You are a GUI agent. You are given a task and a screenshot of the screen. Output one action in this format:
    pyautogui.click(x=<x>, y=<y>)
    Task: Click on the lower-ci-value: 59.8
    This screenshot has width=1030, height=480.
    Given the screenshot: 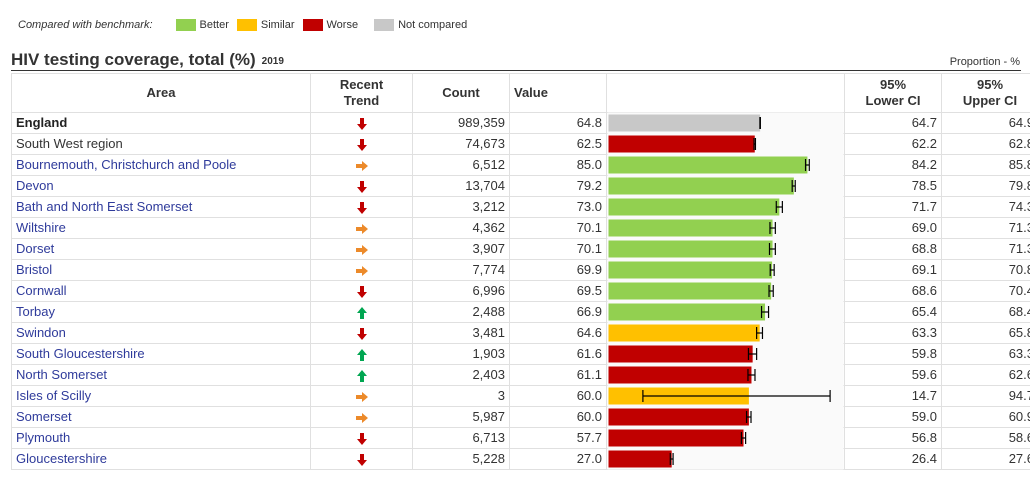 What is the action you would take?
    pyautogui.click(x=893, y=354)
    